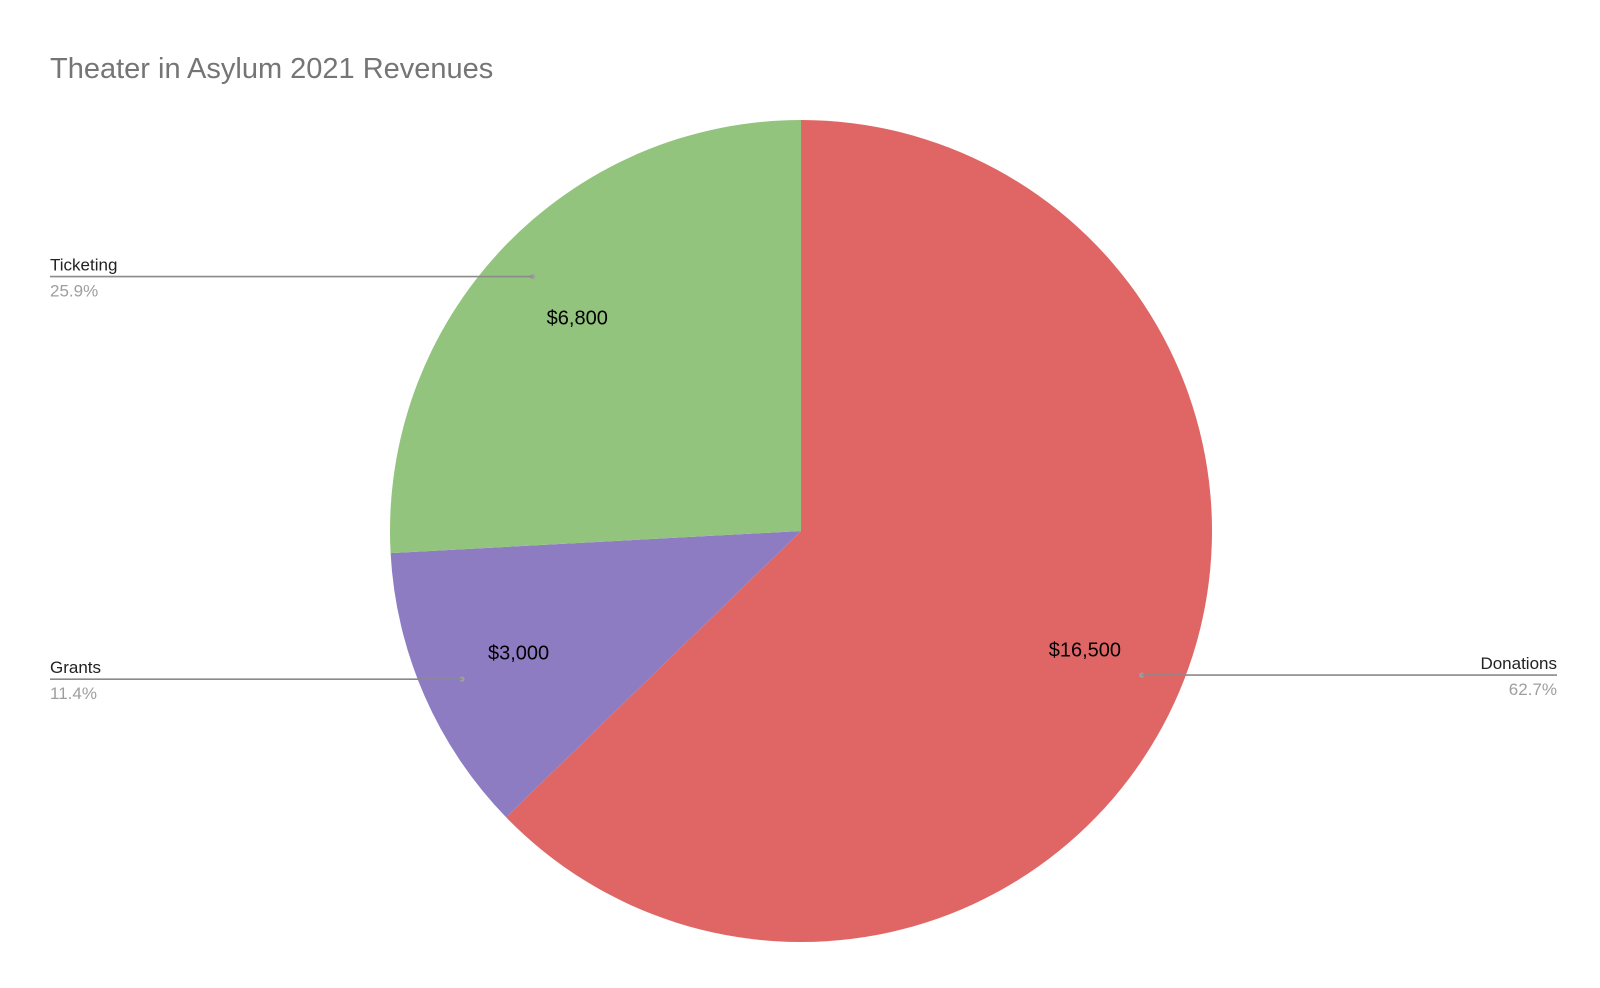 Image resolution: width=1600 pixels, height=988 pixels. I want to click on pie-slice-grants, so click(595, 674).